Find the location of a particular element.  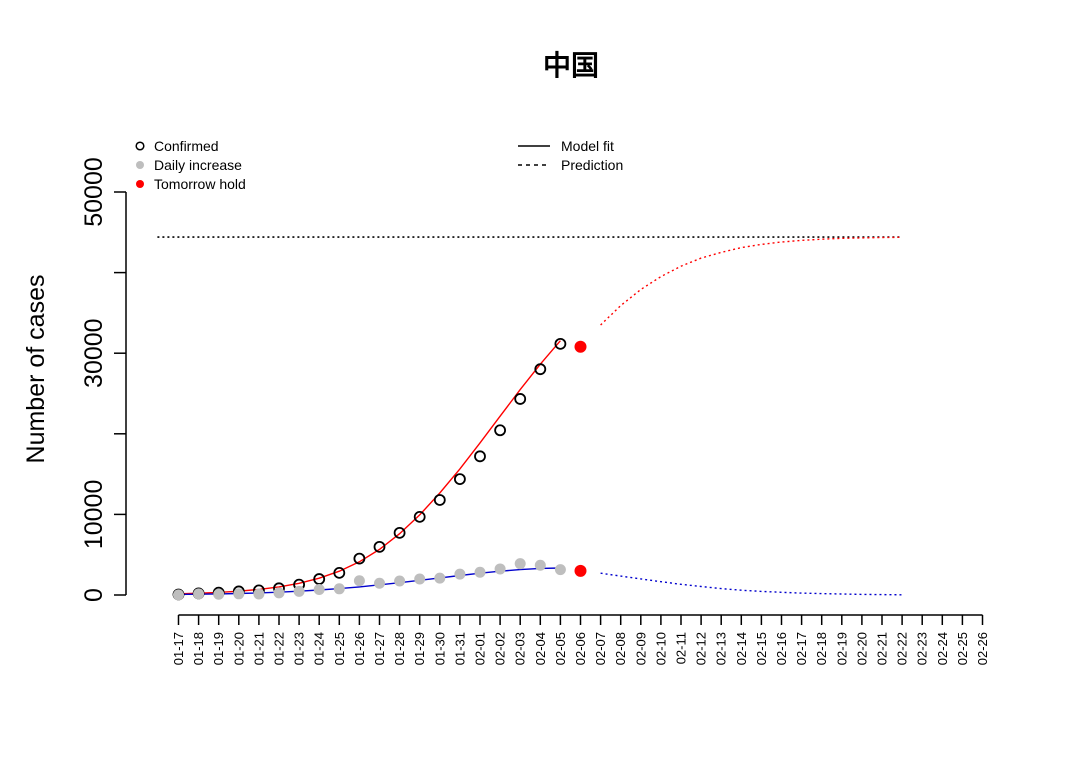

x-tick-label: 02-19 is located at coordinates (841, 648).